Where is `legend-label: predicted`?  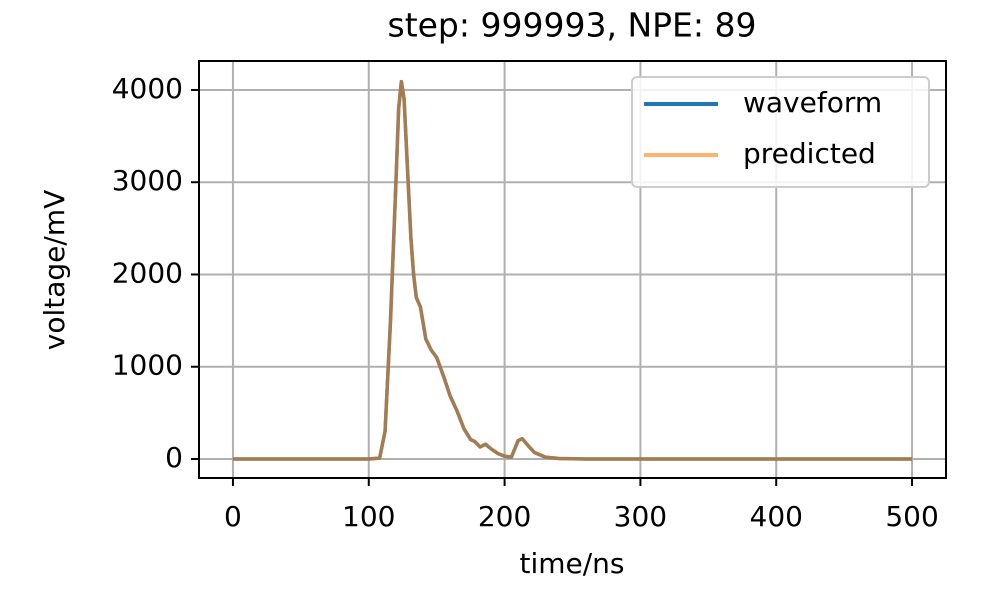 legend-label: predicted is located at coordinates (809, 153).